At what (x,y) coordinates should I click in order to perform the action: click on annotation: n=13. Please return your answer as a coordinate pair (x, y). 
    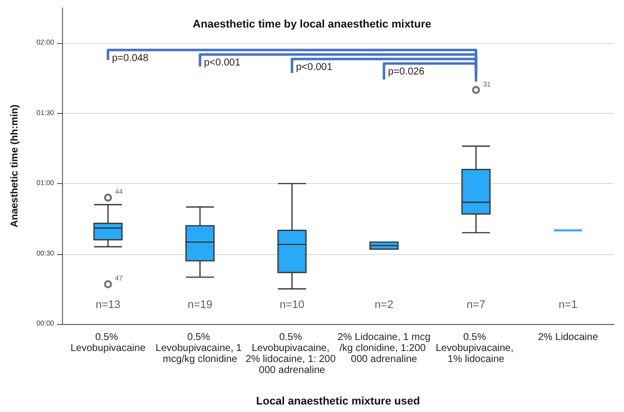
    Looking at the image, I should click on (108, 305).